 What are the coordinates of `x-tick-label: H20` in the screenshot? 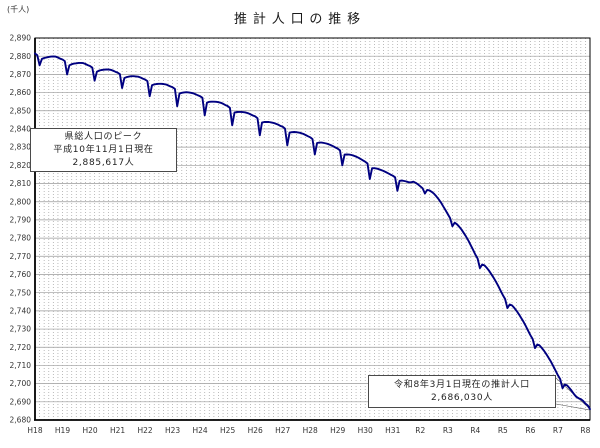 It's located at (89, 430).